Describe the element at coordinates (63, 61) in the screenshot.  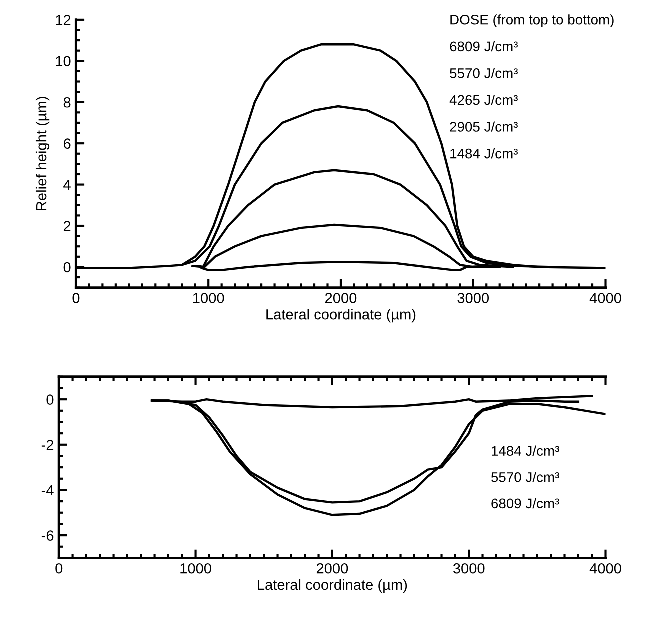
I see `y-tick-label: 10` at that location.